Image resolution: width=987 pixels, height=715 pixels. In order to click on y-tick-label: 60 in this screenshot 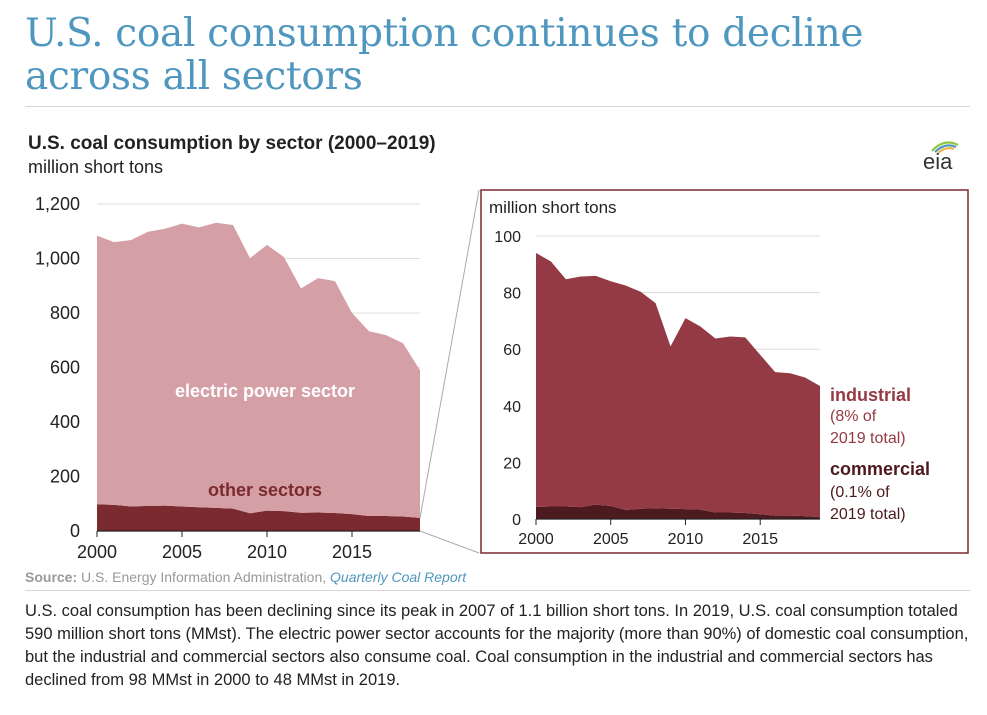, I will do `click(512, 350)`.